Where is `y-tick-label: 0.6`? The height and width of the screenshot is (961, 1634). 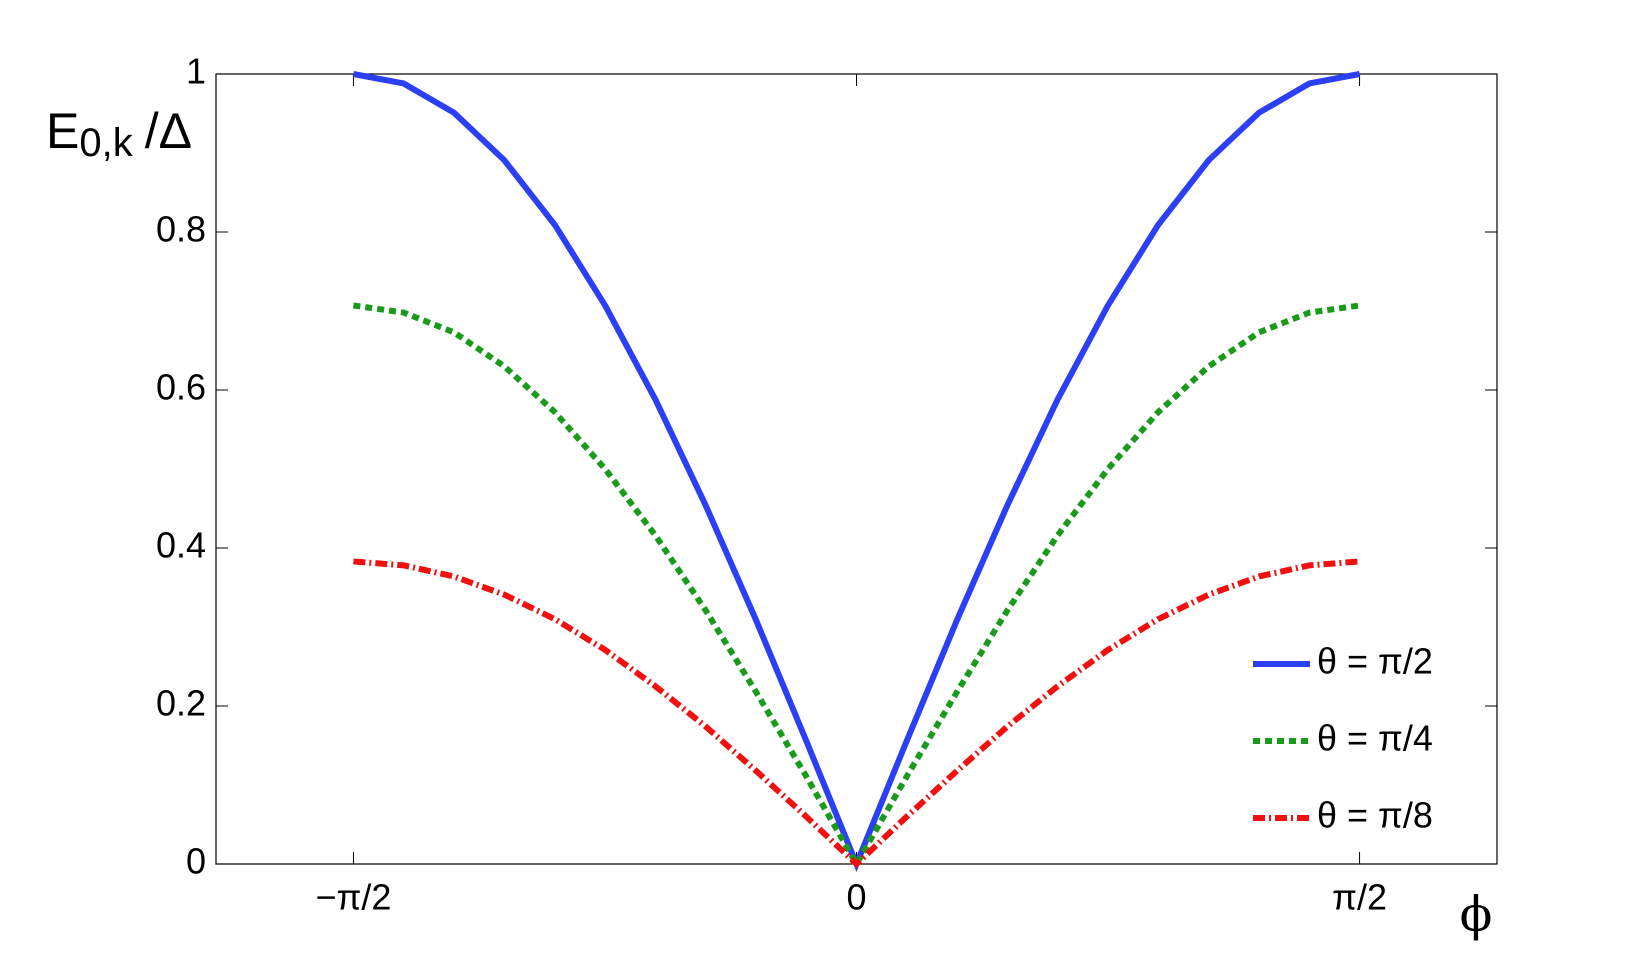 y-tick-label: 0.6 is located at coordinates (181, 387).